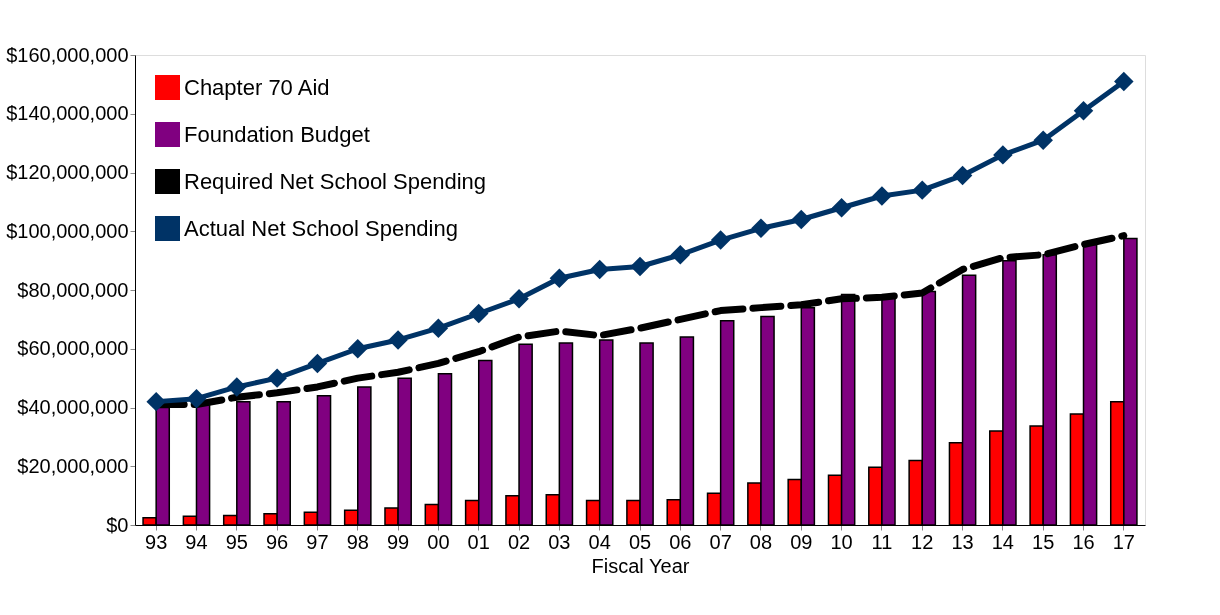 This screenshot has height=615, width=1220. I want to click on y-tick-label: $60,000,000, so click(73, 348).